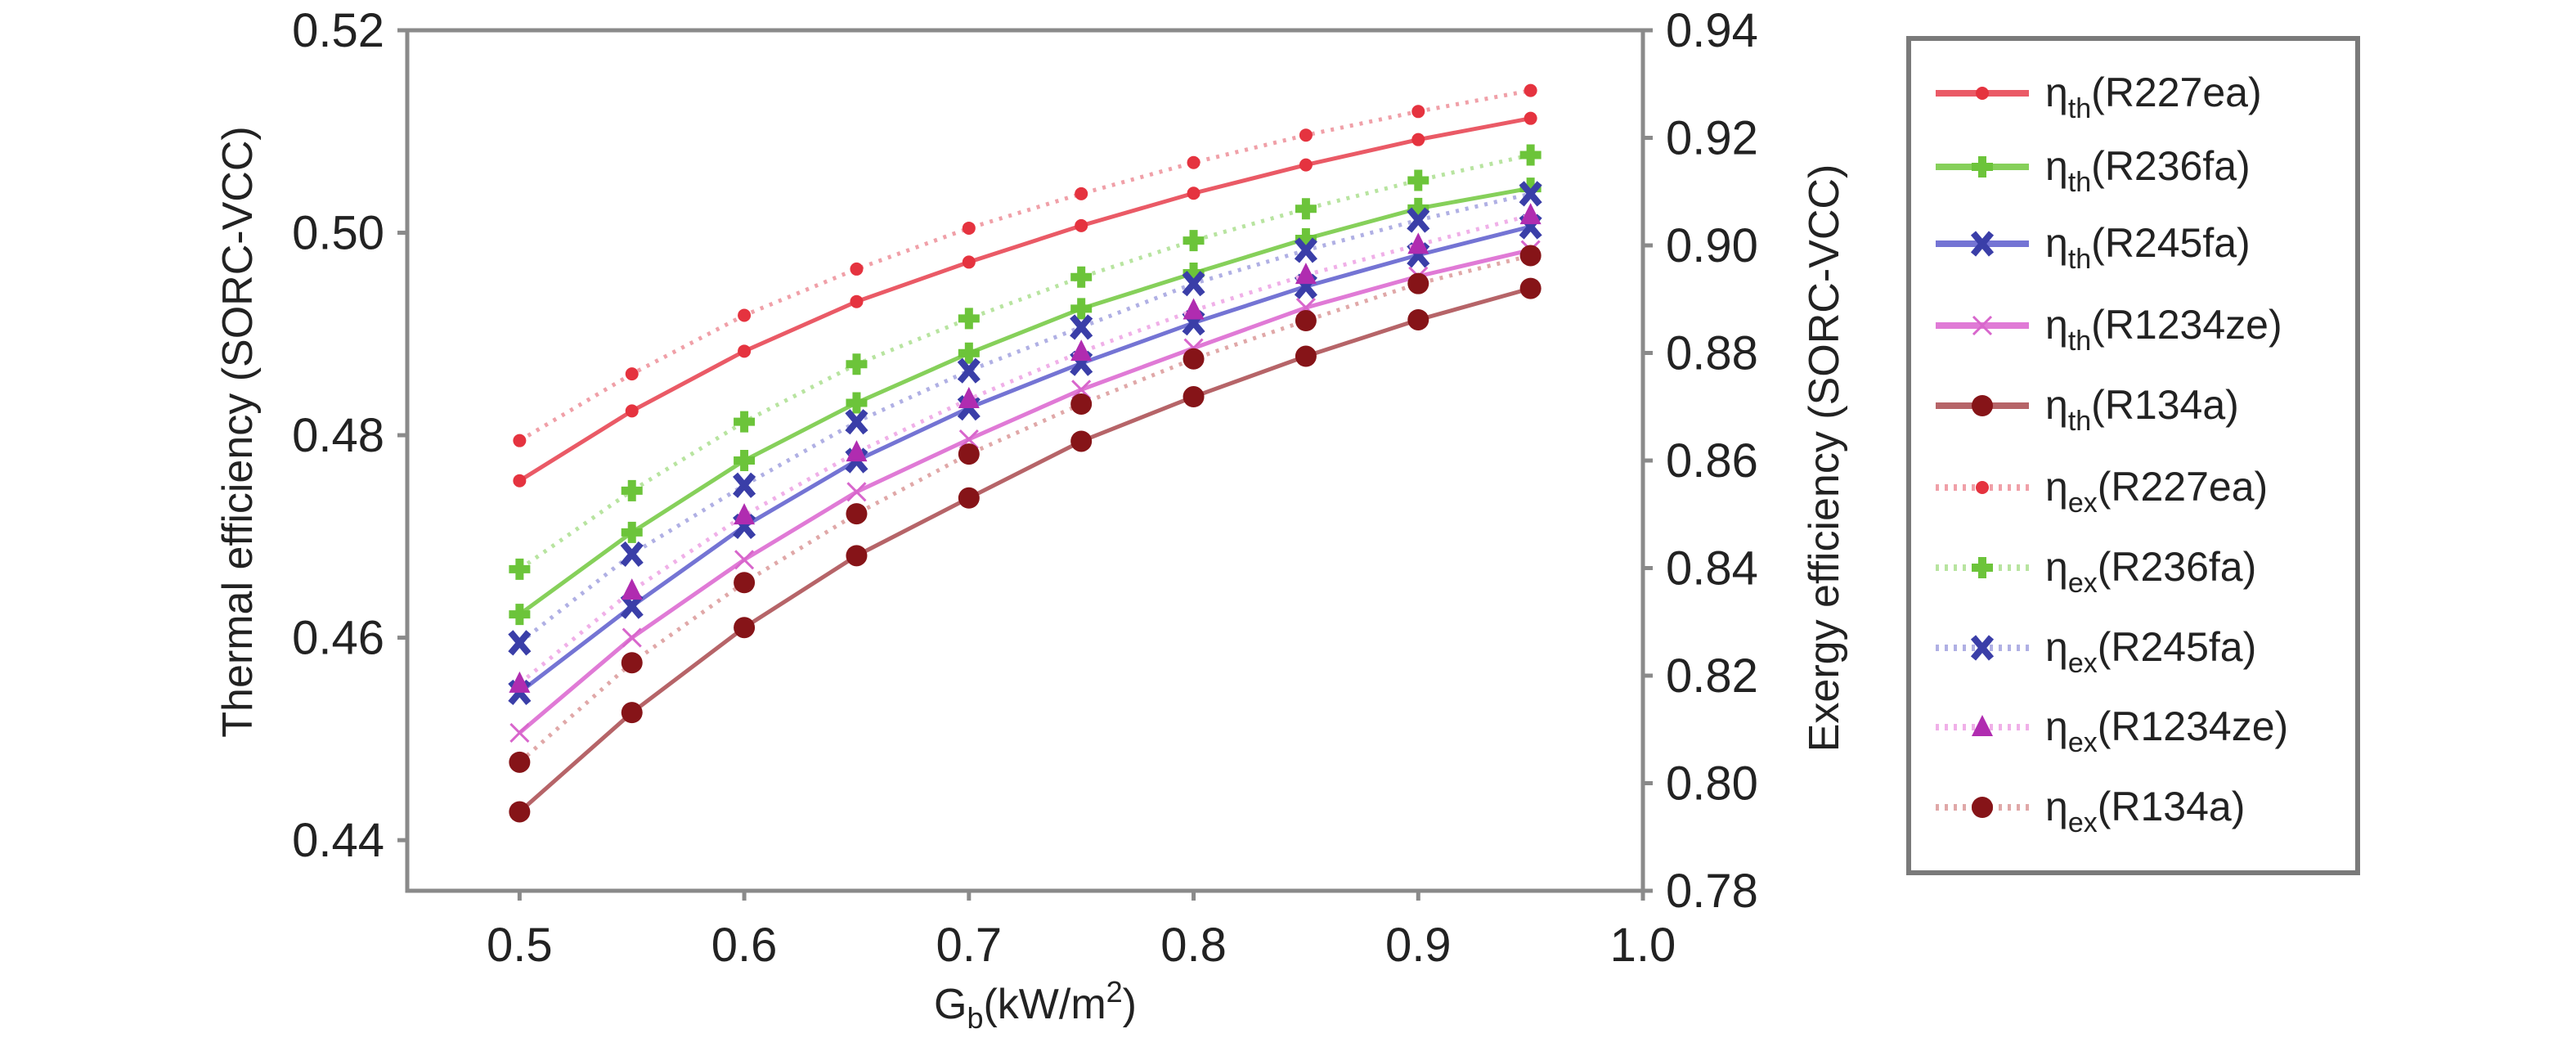 This screenshot has width=2576, height=1047. I want to click on legend-item: ηth(R227ea), so click(2099, 97).